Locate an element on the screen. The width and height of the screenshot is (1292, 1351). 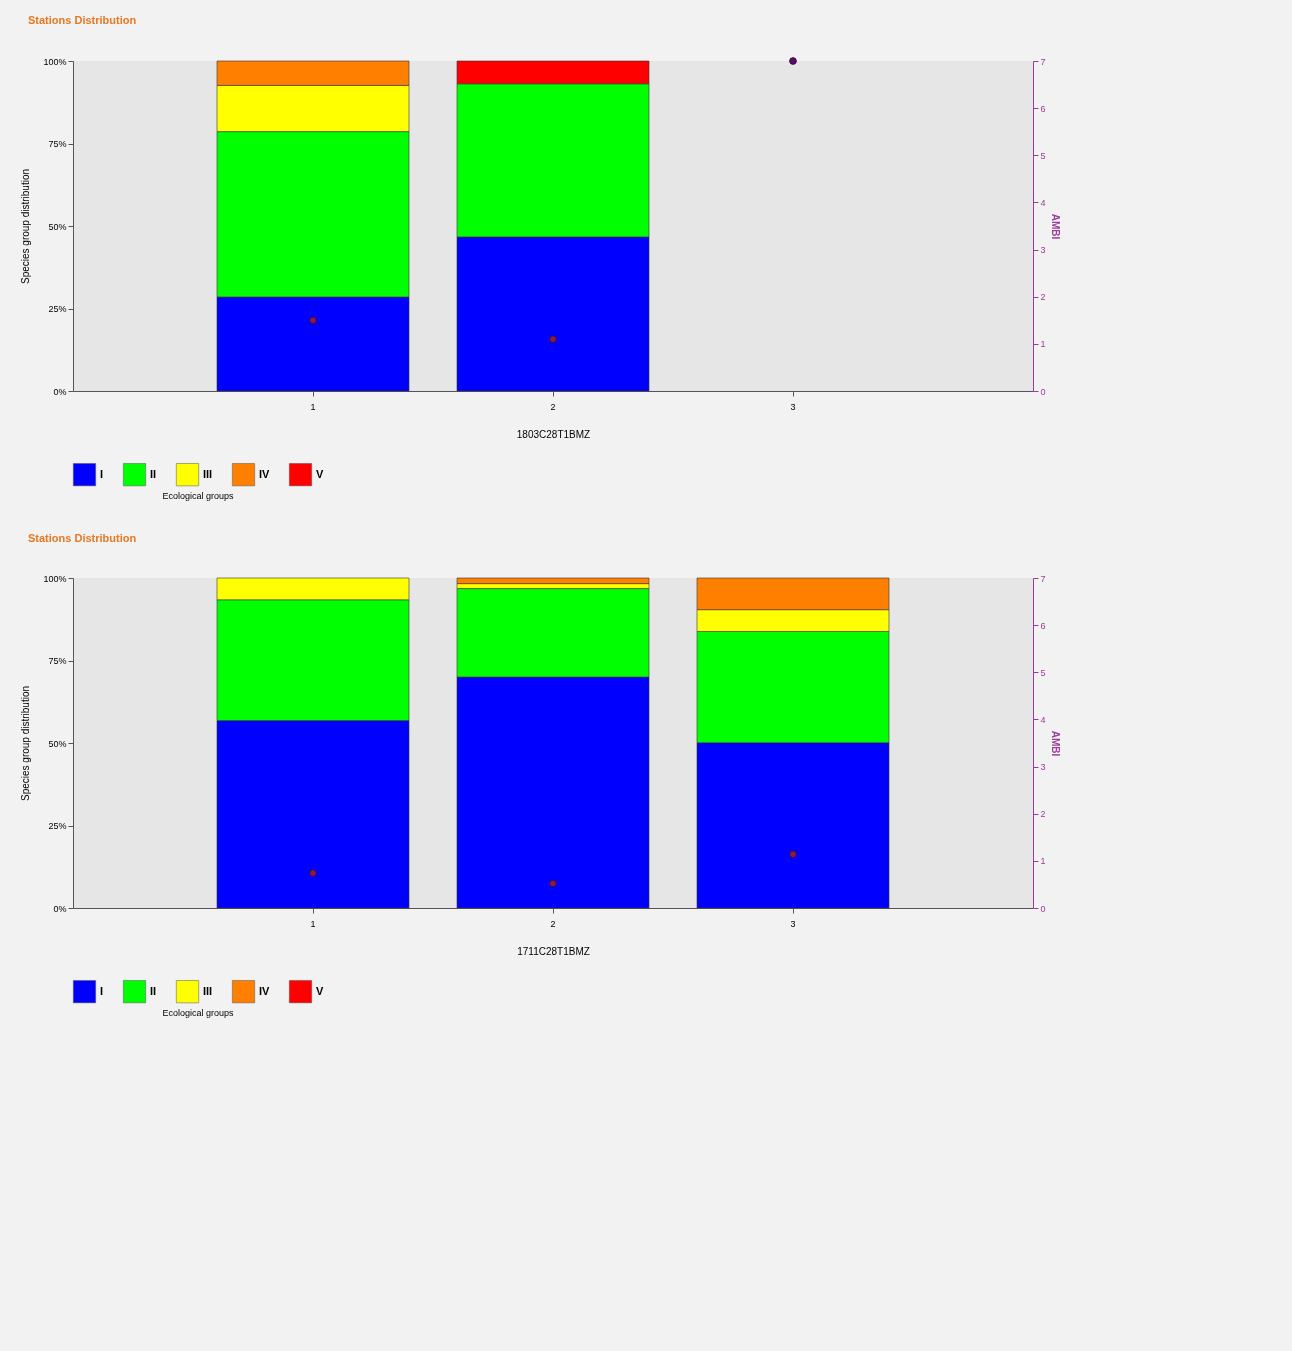
x-axis-title: 1711C28T1BMZ is located at coordinates (553, 951).